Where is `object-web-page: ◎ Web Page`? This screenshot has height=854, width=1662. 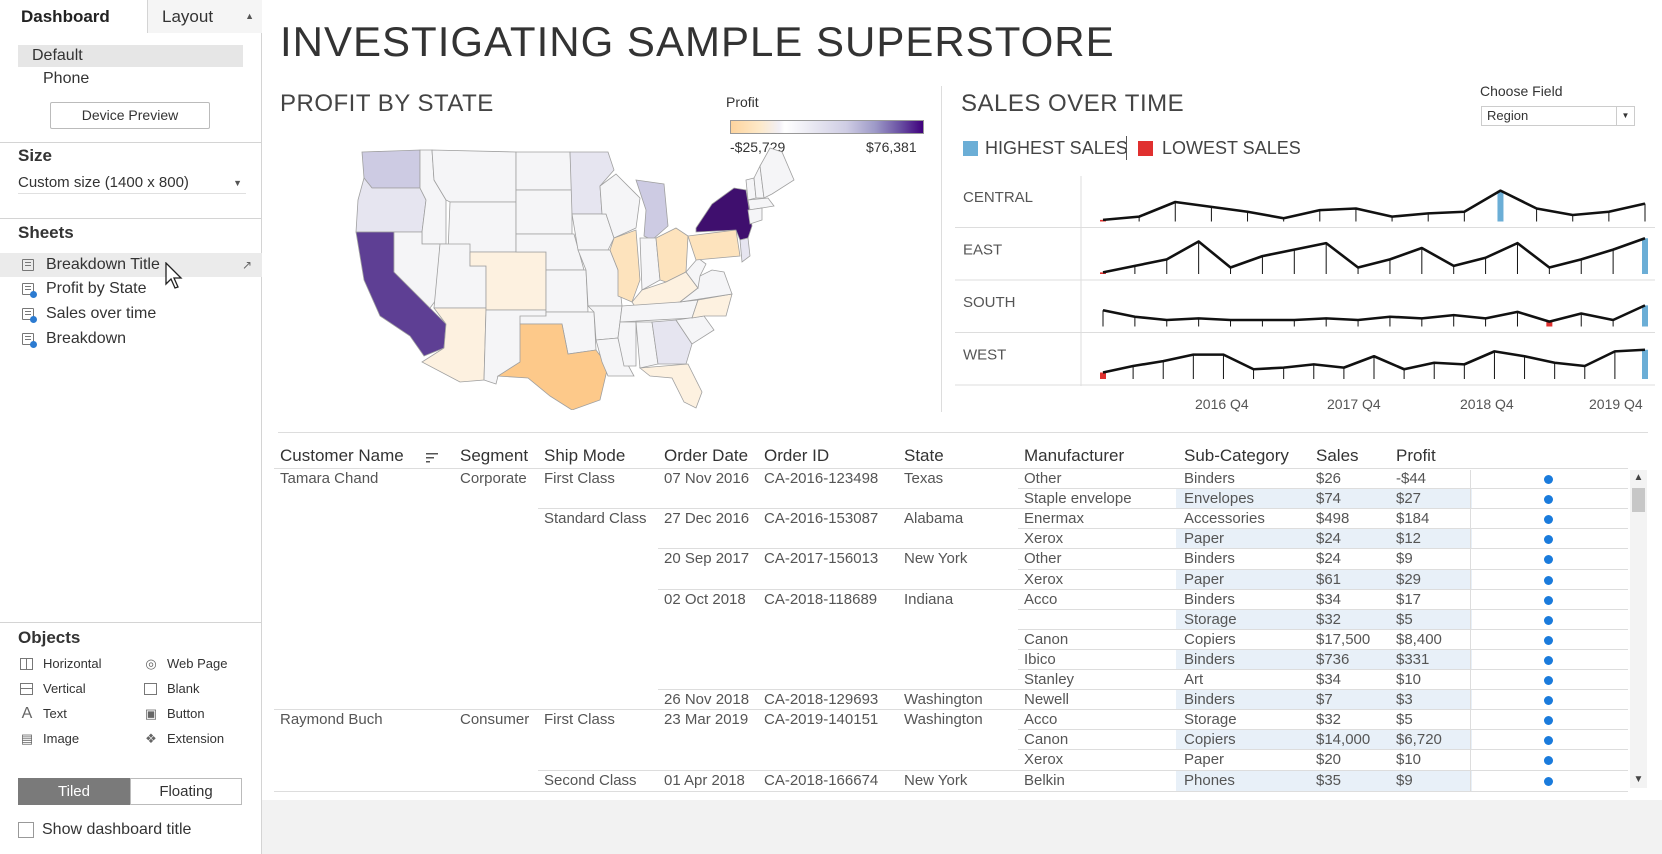 object-web-page: ◎ Web Page is located at coordinates (184, 664).